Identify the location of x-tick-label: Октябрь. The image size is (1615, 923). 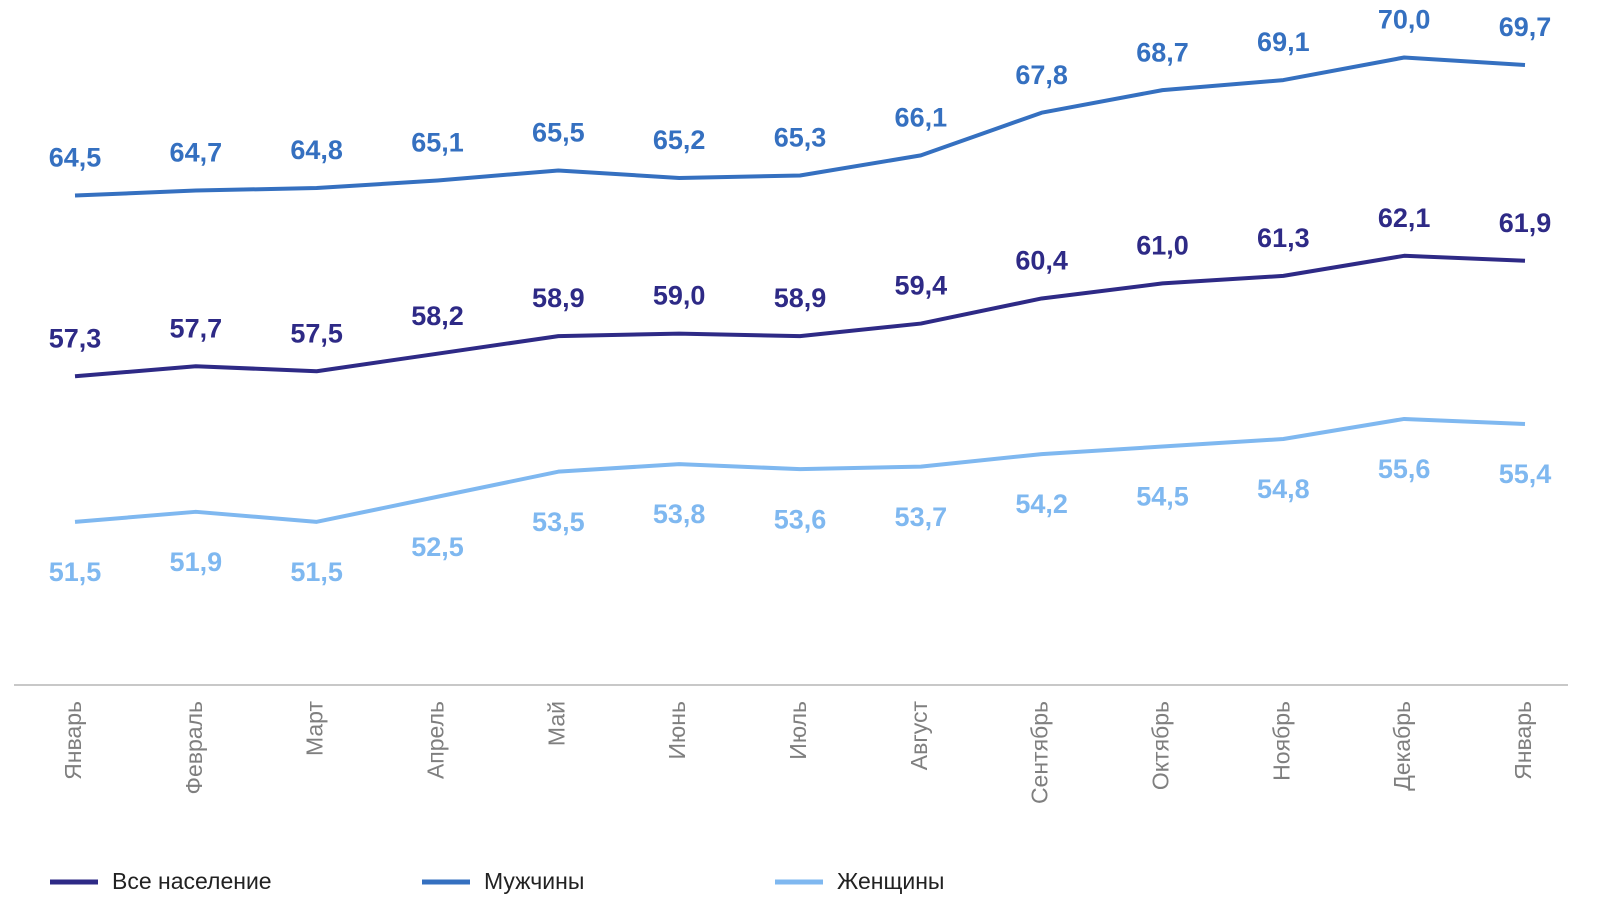
(1161, 745).